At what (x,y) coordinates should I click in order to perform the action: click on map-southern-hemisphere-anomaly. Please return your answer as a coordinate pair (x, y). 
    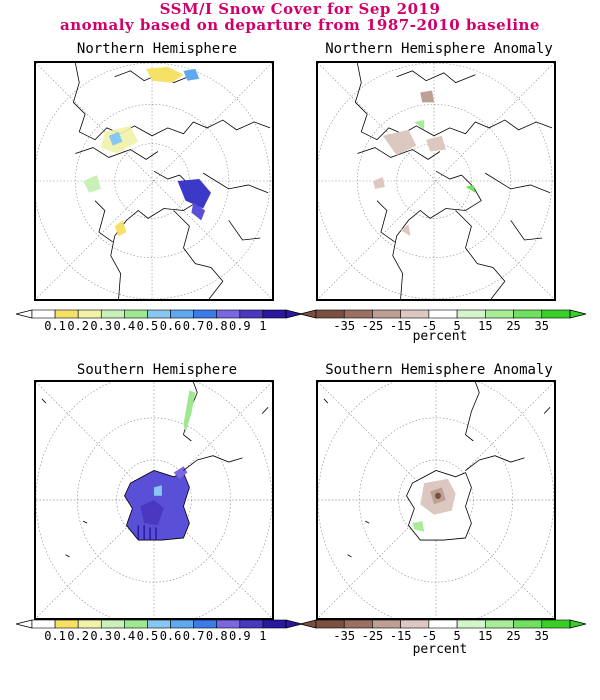
    Looking at the image, I should click on (436, 500).